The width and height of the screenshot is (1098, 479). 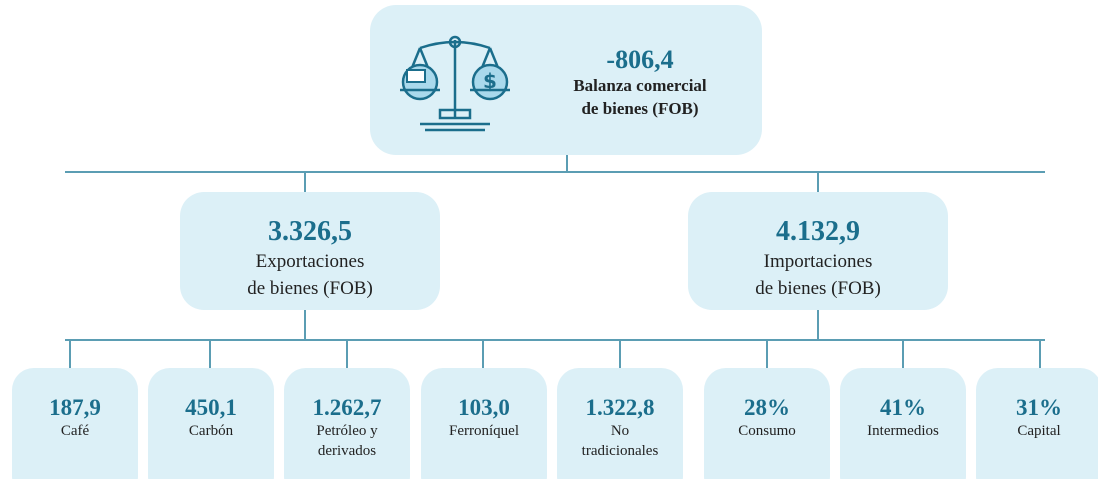 I want to click on balance-icon: $, so click(x=455, y=83).